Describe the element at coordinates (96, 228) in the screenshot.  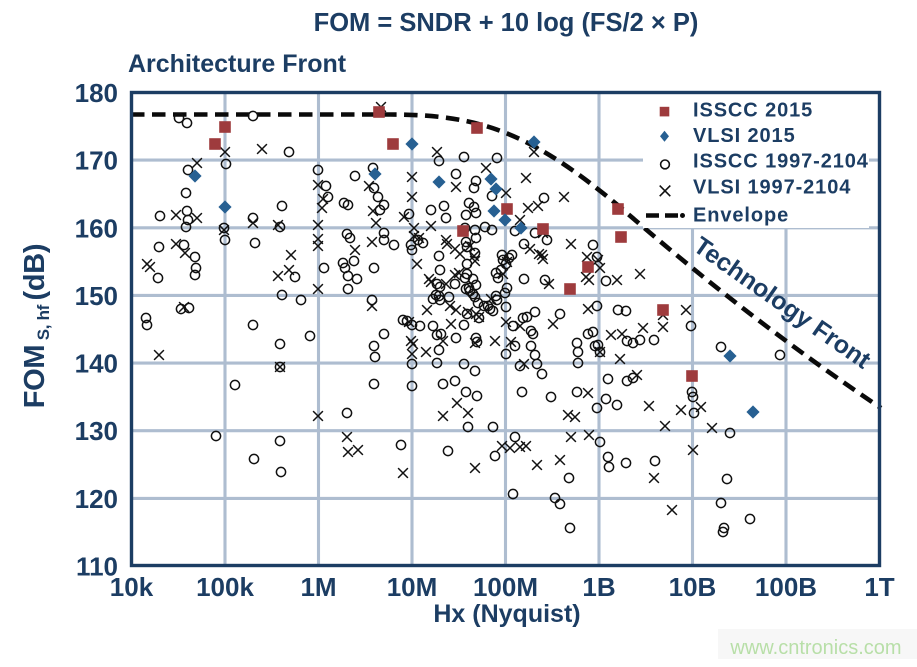
I see `svg-text: 160` at that location.